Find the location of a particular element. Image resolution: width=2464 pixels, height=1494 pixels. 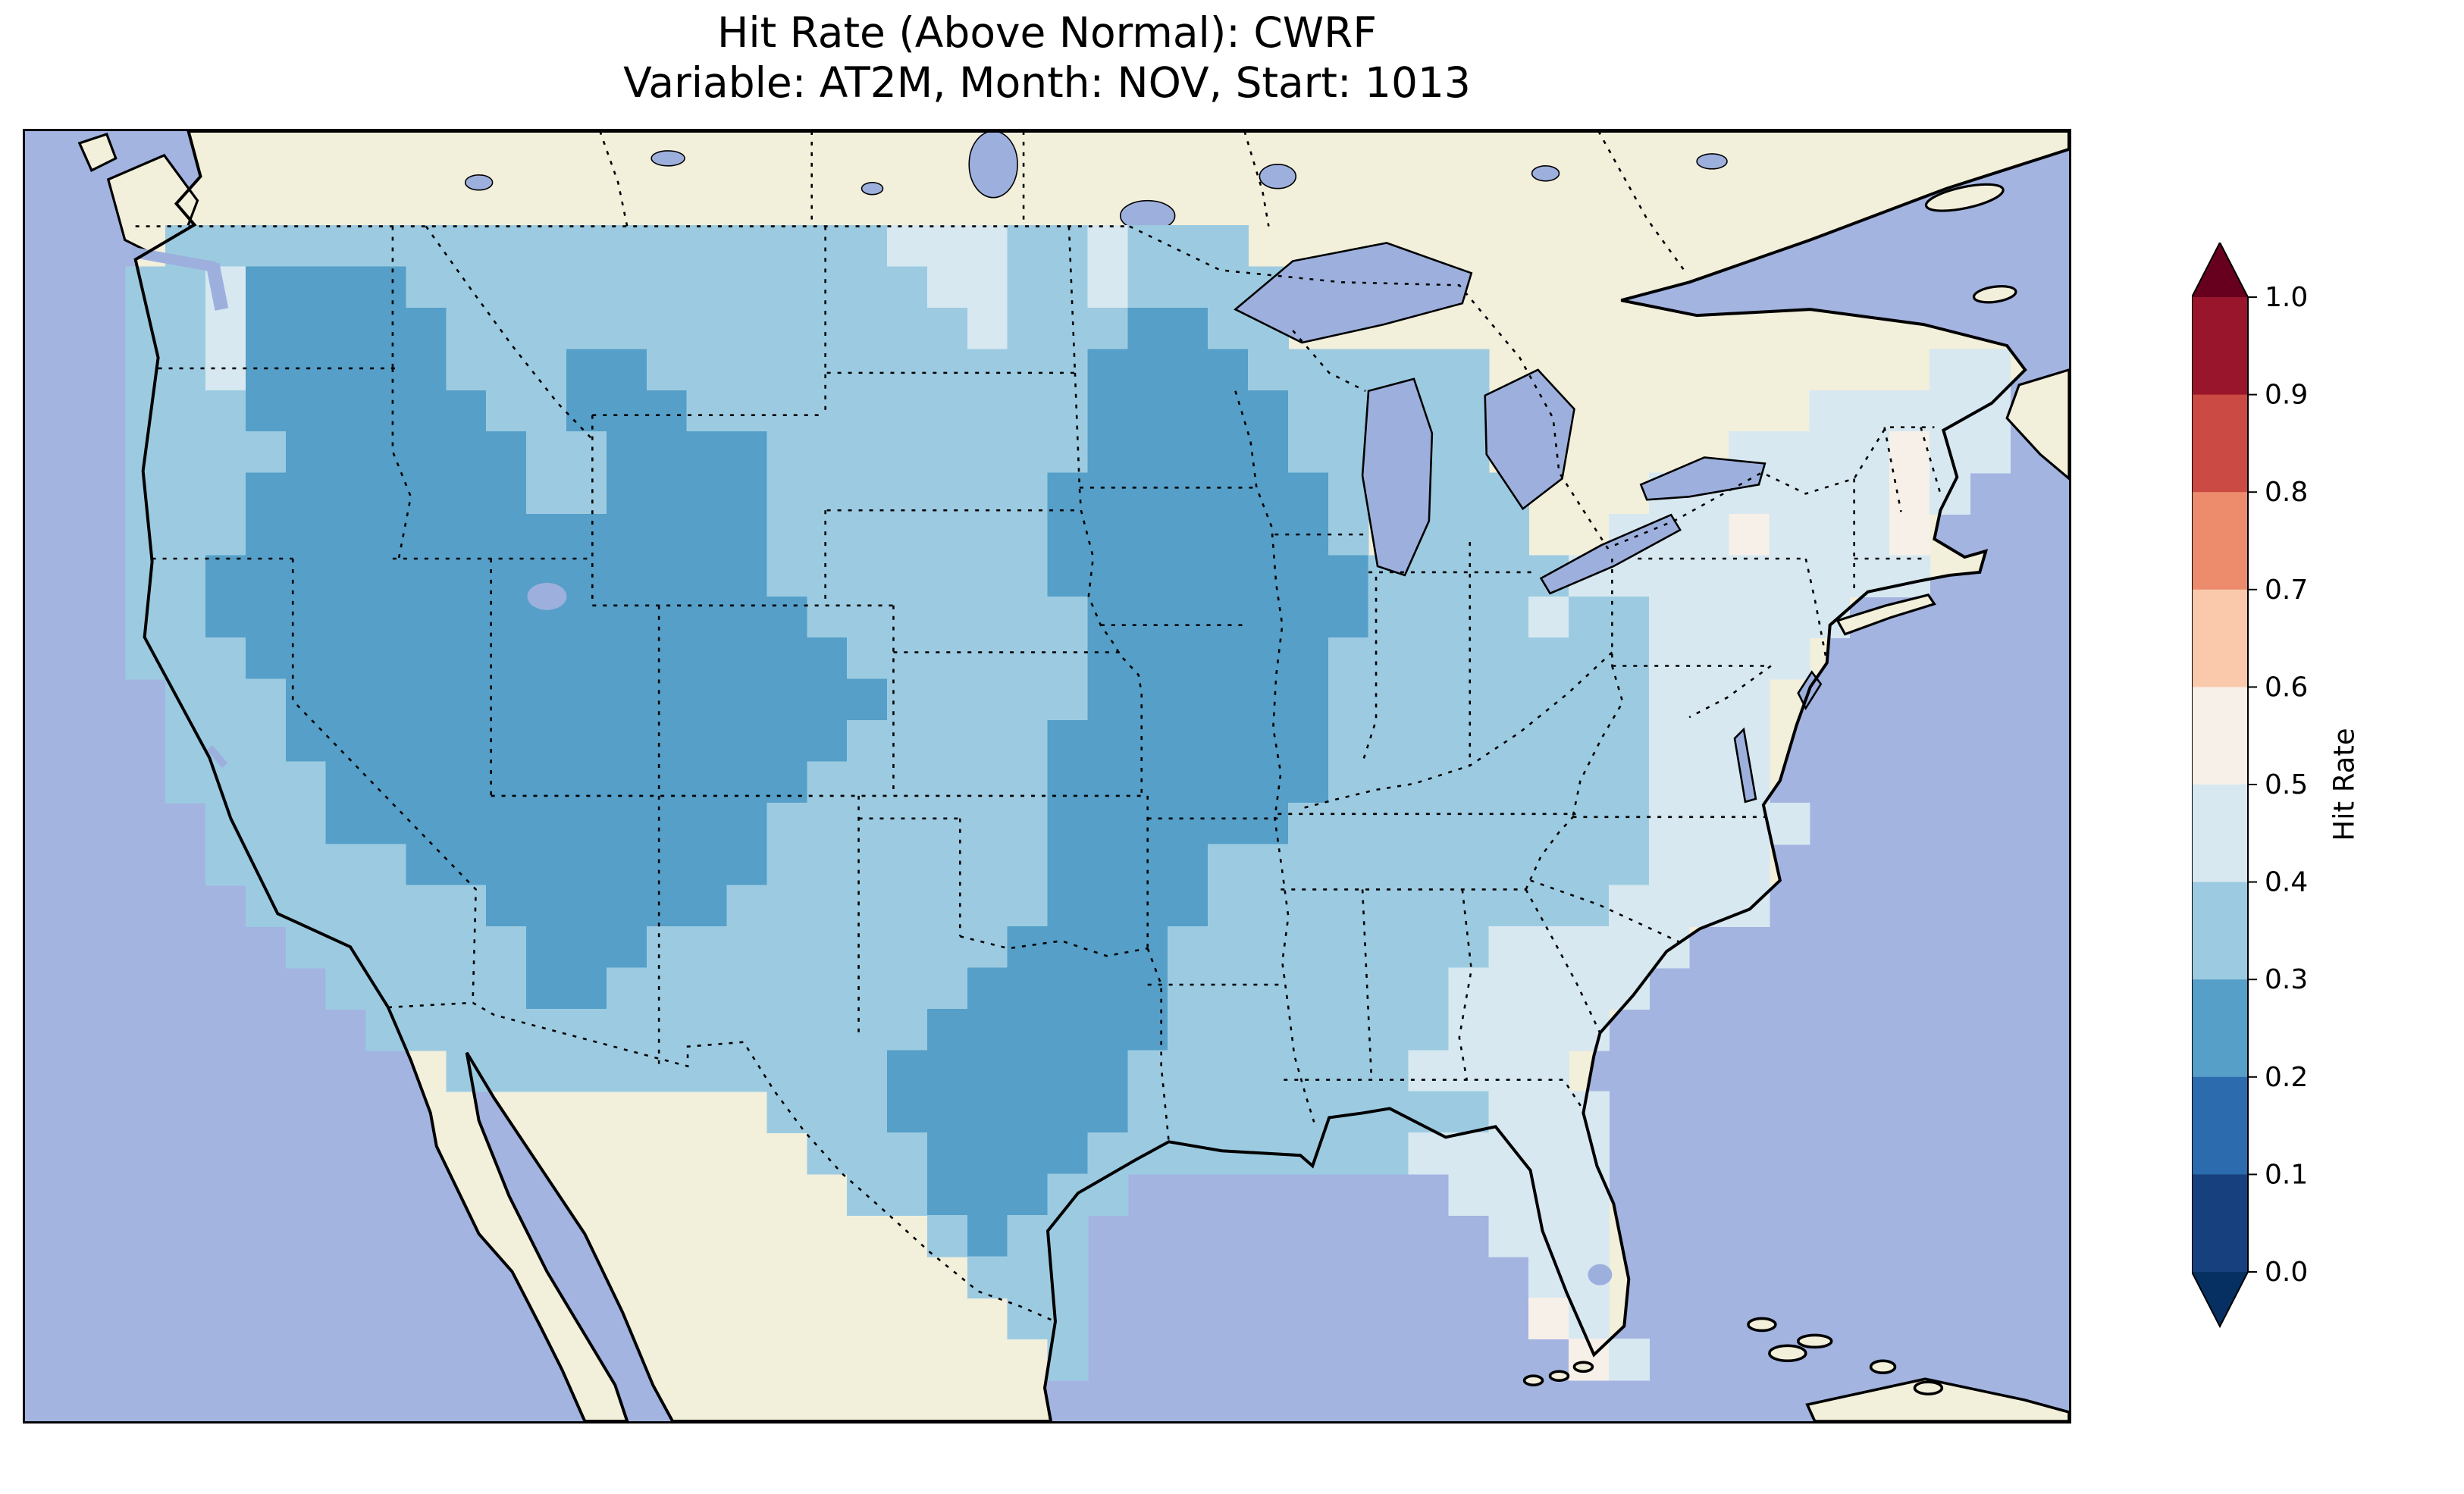

cuba is located at coordinates (1937, 1399).